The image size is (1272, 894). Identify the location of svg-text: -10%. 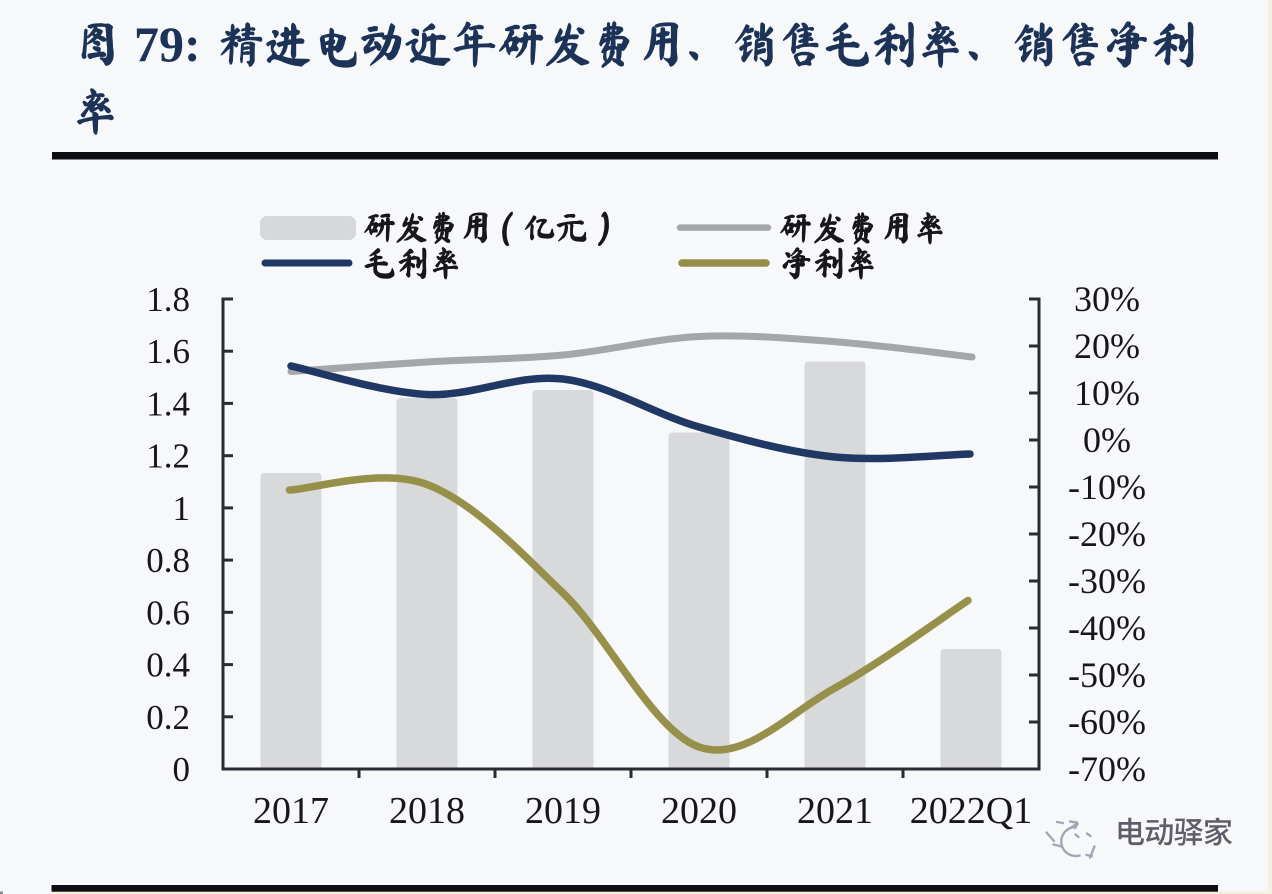
(1107, 487).